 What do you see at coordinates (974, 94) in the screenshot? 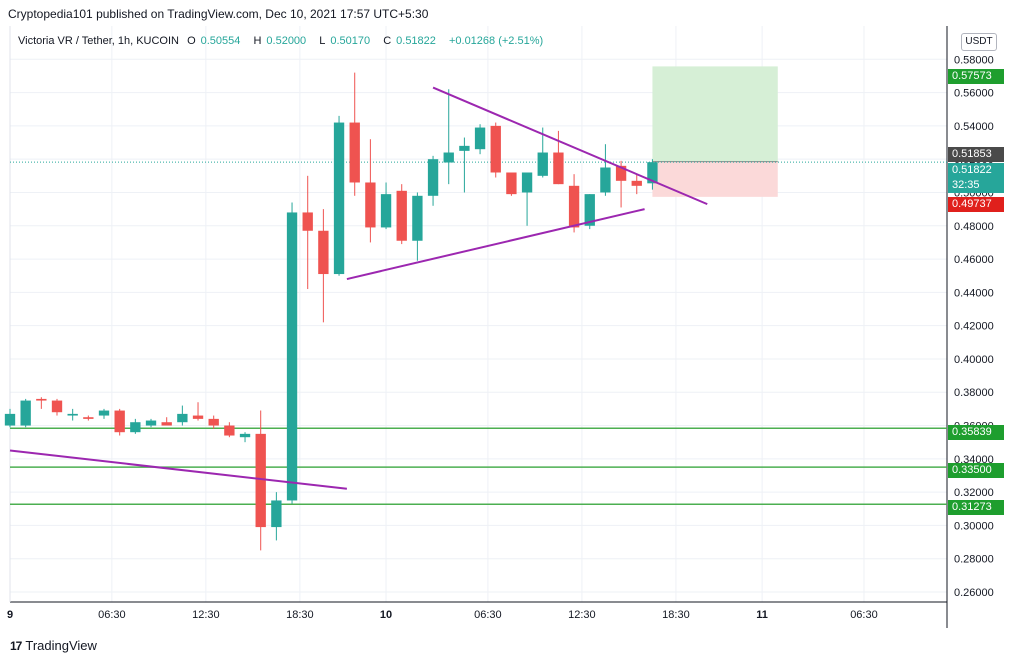
I see `price-tick-label: 0.56000` at bounding box center [974, 94].